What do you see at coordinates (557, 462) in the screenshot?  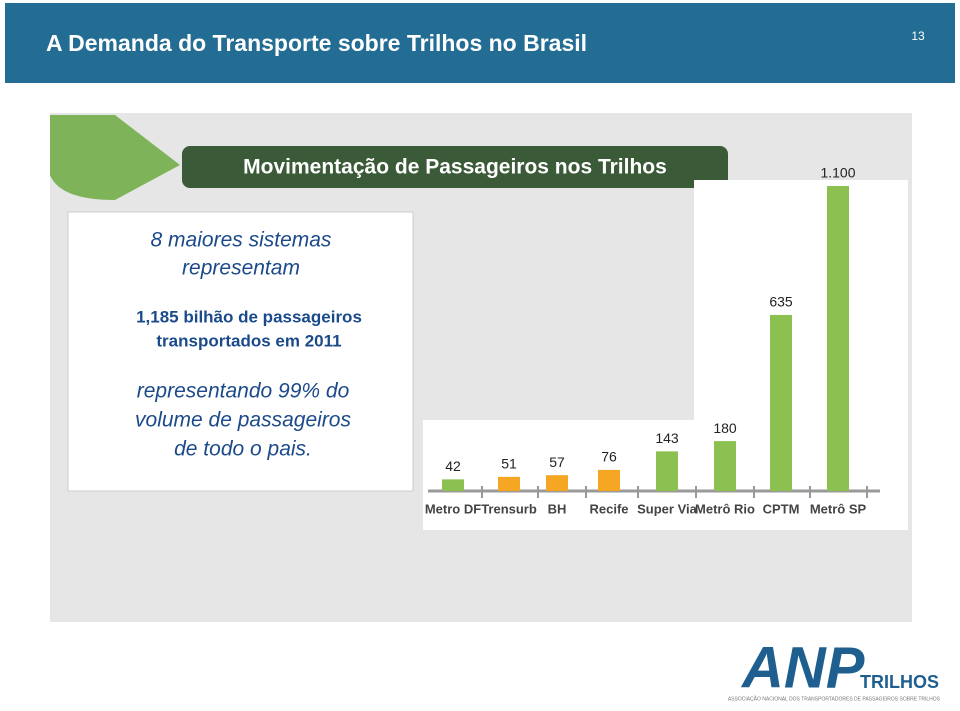 I see `value-label: 57` at bounding box center [557, 462].